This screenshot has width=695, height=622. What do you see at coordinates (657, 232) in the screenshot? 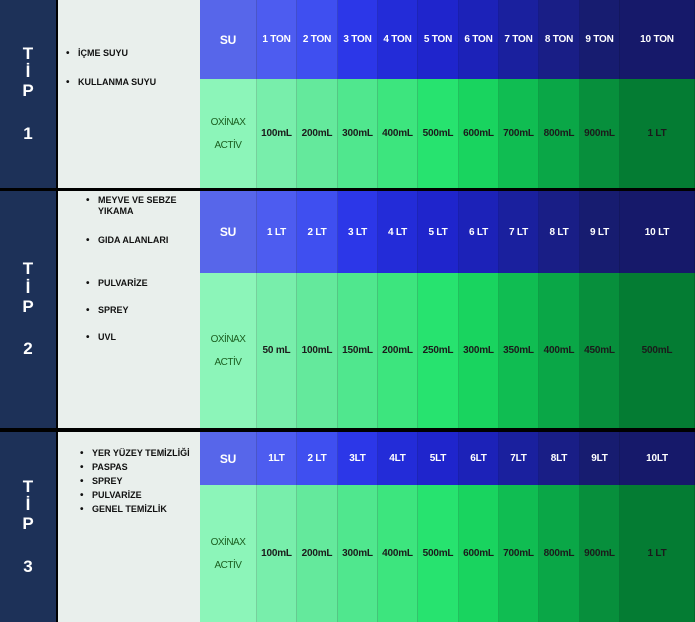
I see `water-amount-cell: 10 LT` at bounding box center [657, 232].